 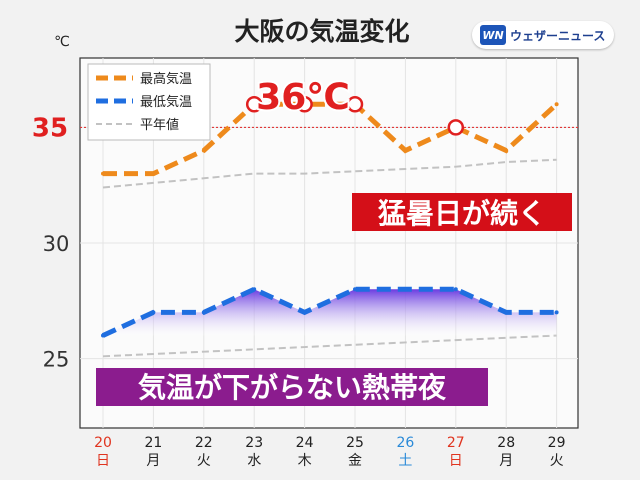 What do you see at coordinates (506, 443) in the screenshot?
I see `x-tick-date: 28` at bounding box center [506, 443].